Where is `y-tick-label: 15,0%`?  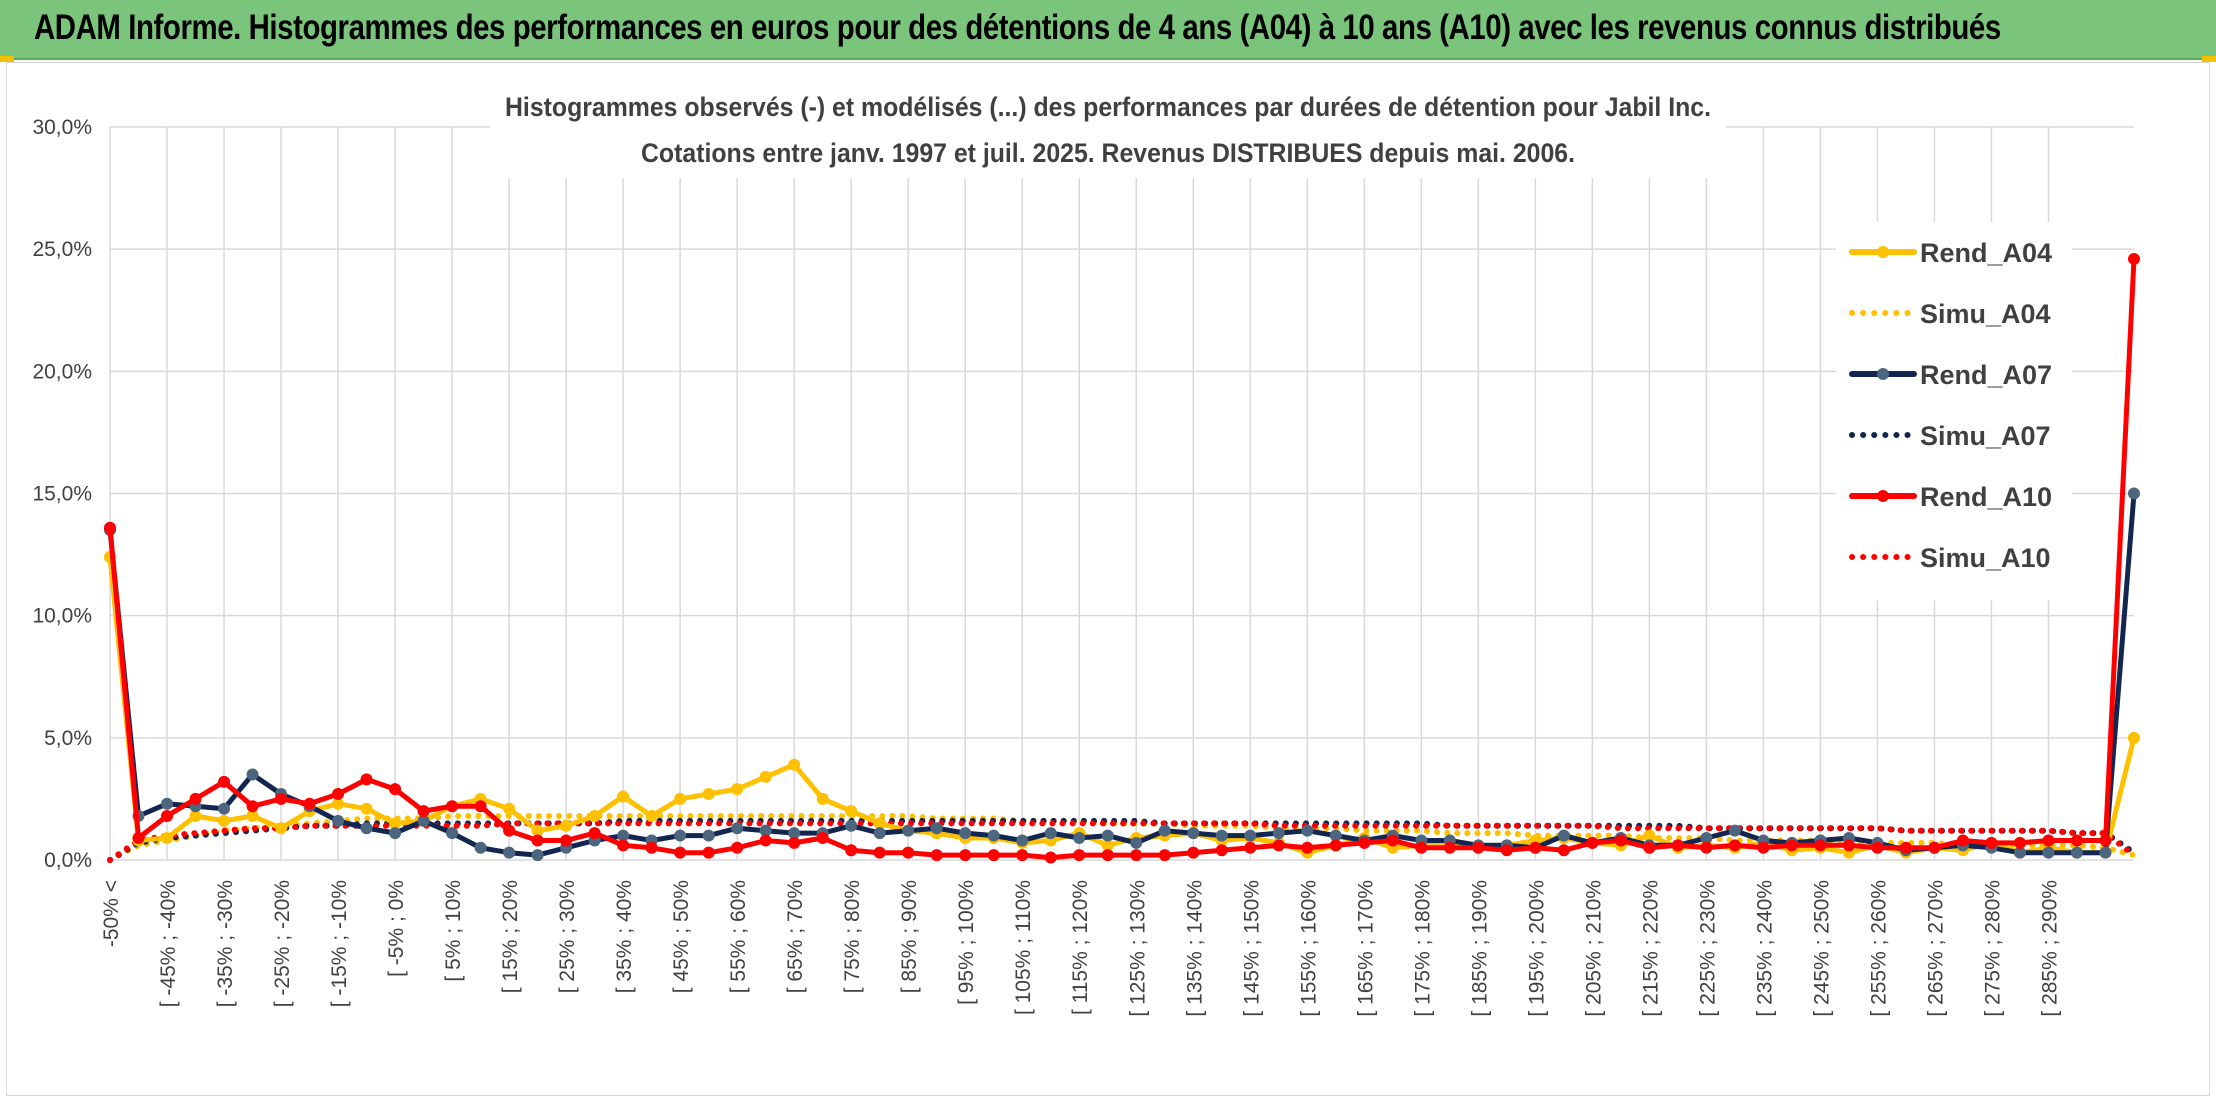 y-tick-label: 15,0% is located at coordinates (62, 494).